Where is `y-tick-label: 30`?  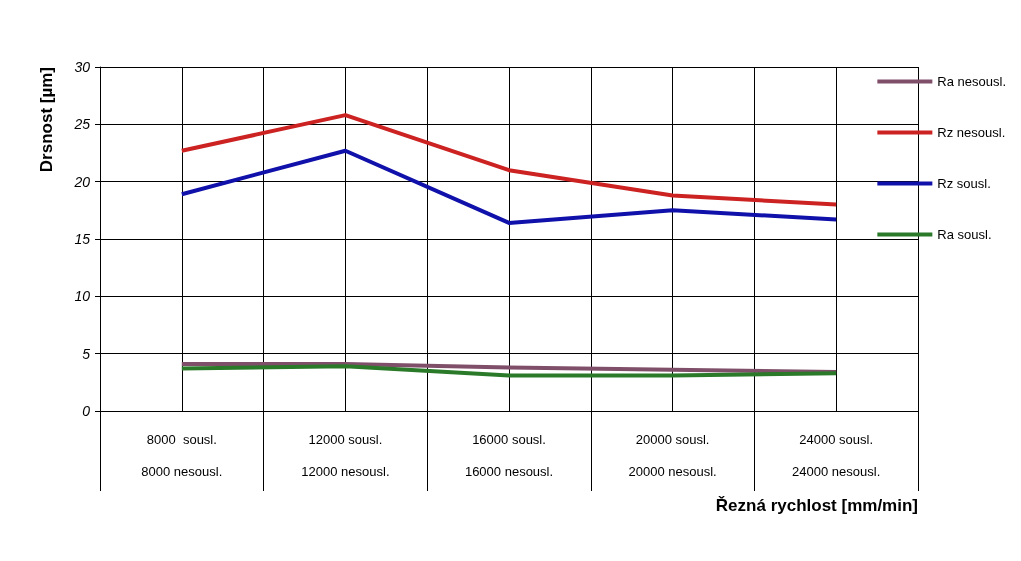 y-tick-label: 30 is located at coordinates (82, 67).